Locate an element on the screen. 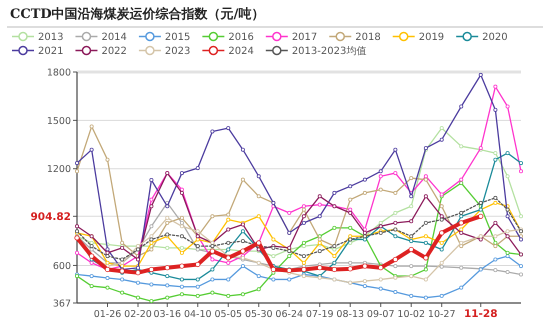  x-tick-label: 01-26 is located at coordinates (108, 314).